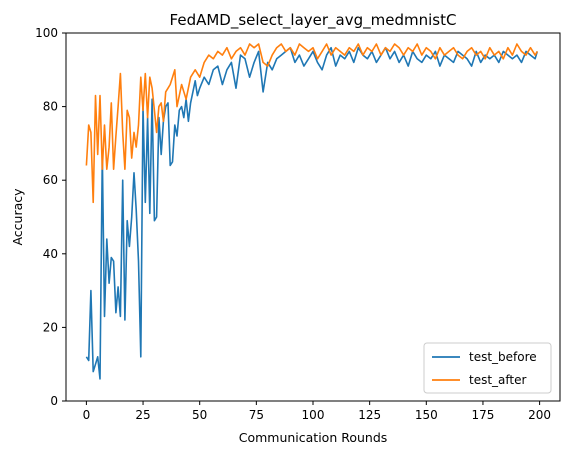  Describe the element at coordinates (50, 180) in the screenshot. I see `y-tick-label: 60` at that location.